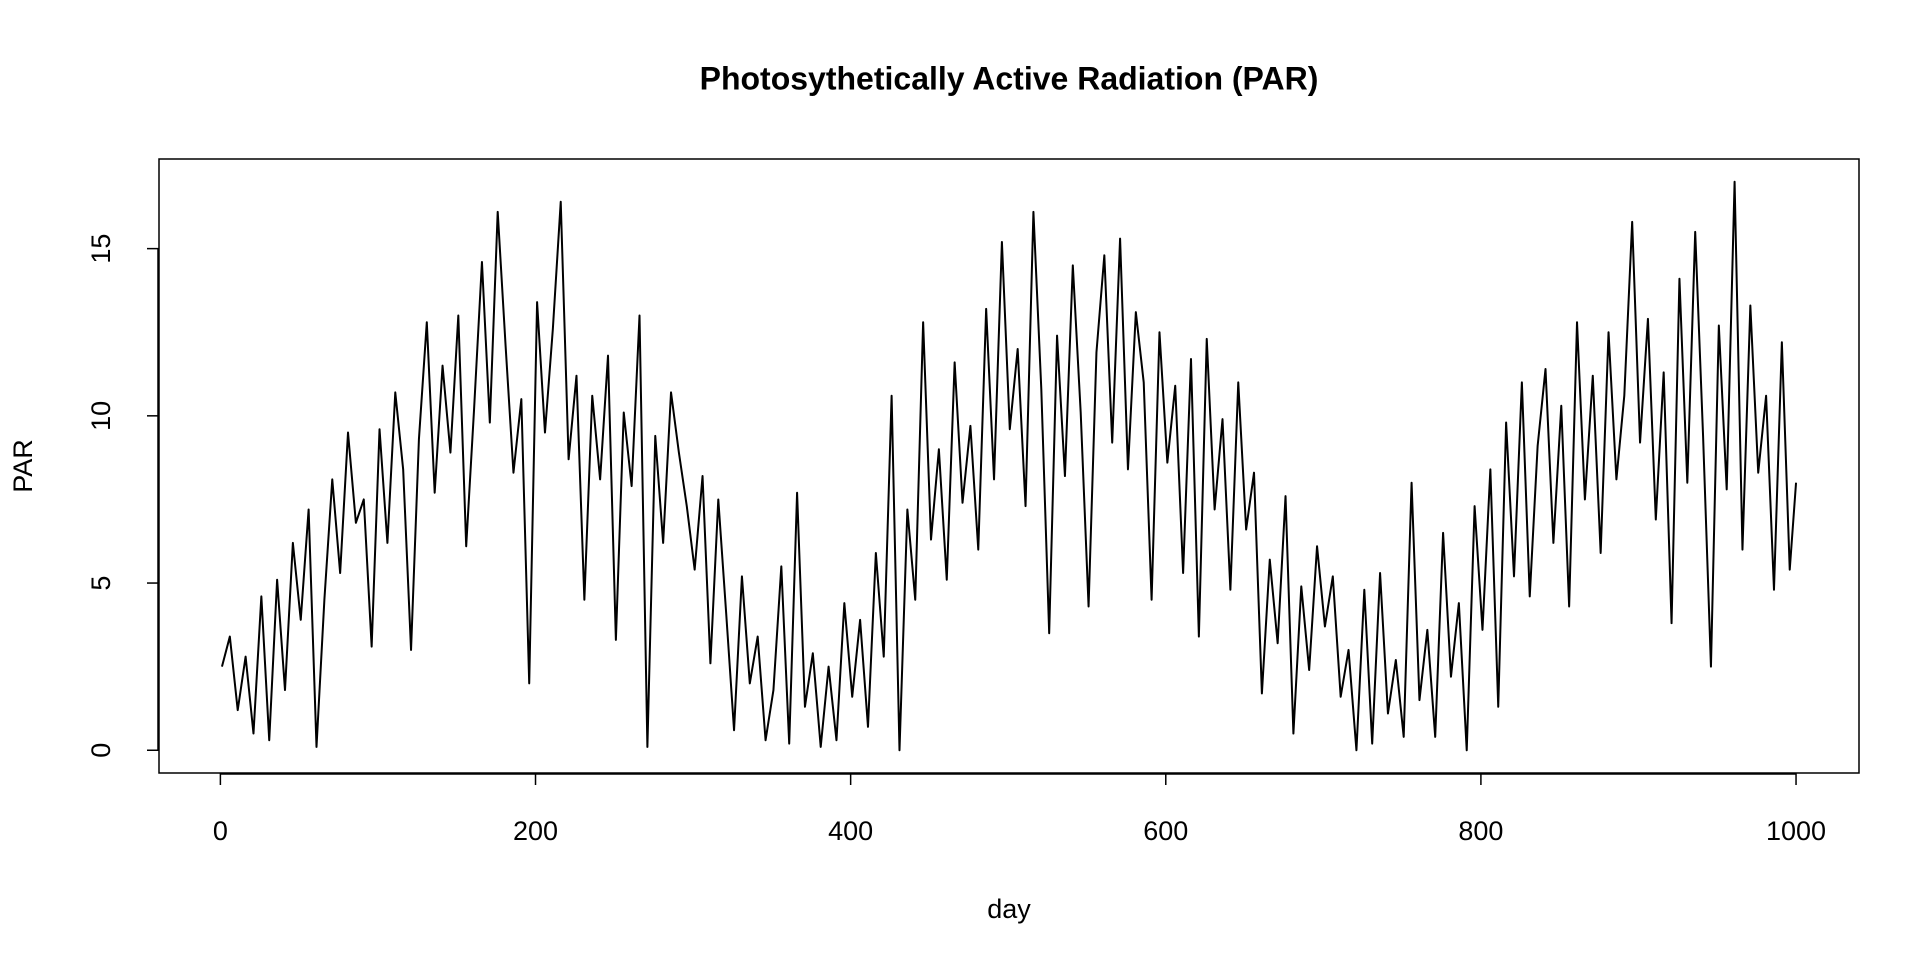 The image size is (1920, 960). What do you see at coordinates (101, 249) in the screenshot?
I see `y-tick-label: 15` at bounding box center [101, 249].